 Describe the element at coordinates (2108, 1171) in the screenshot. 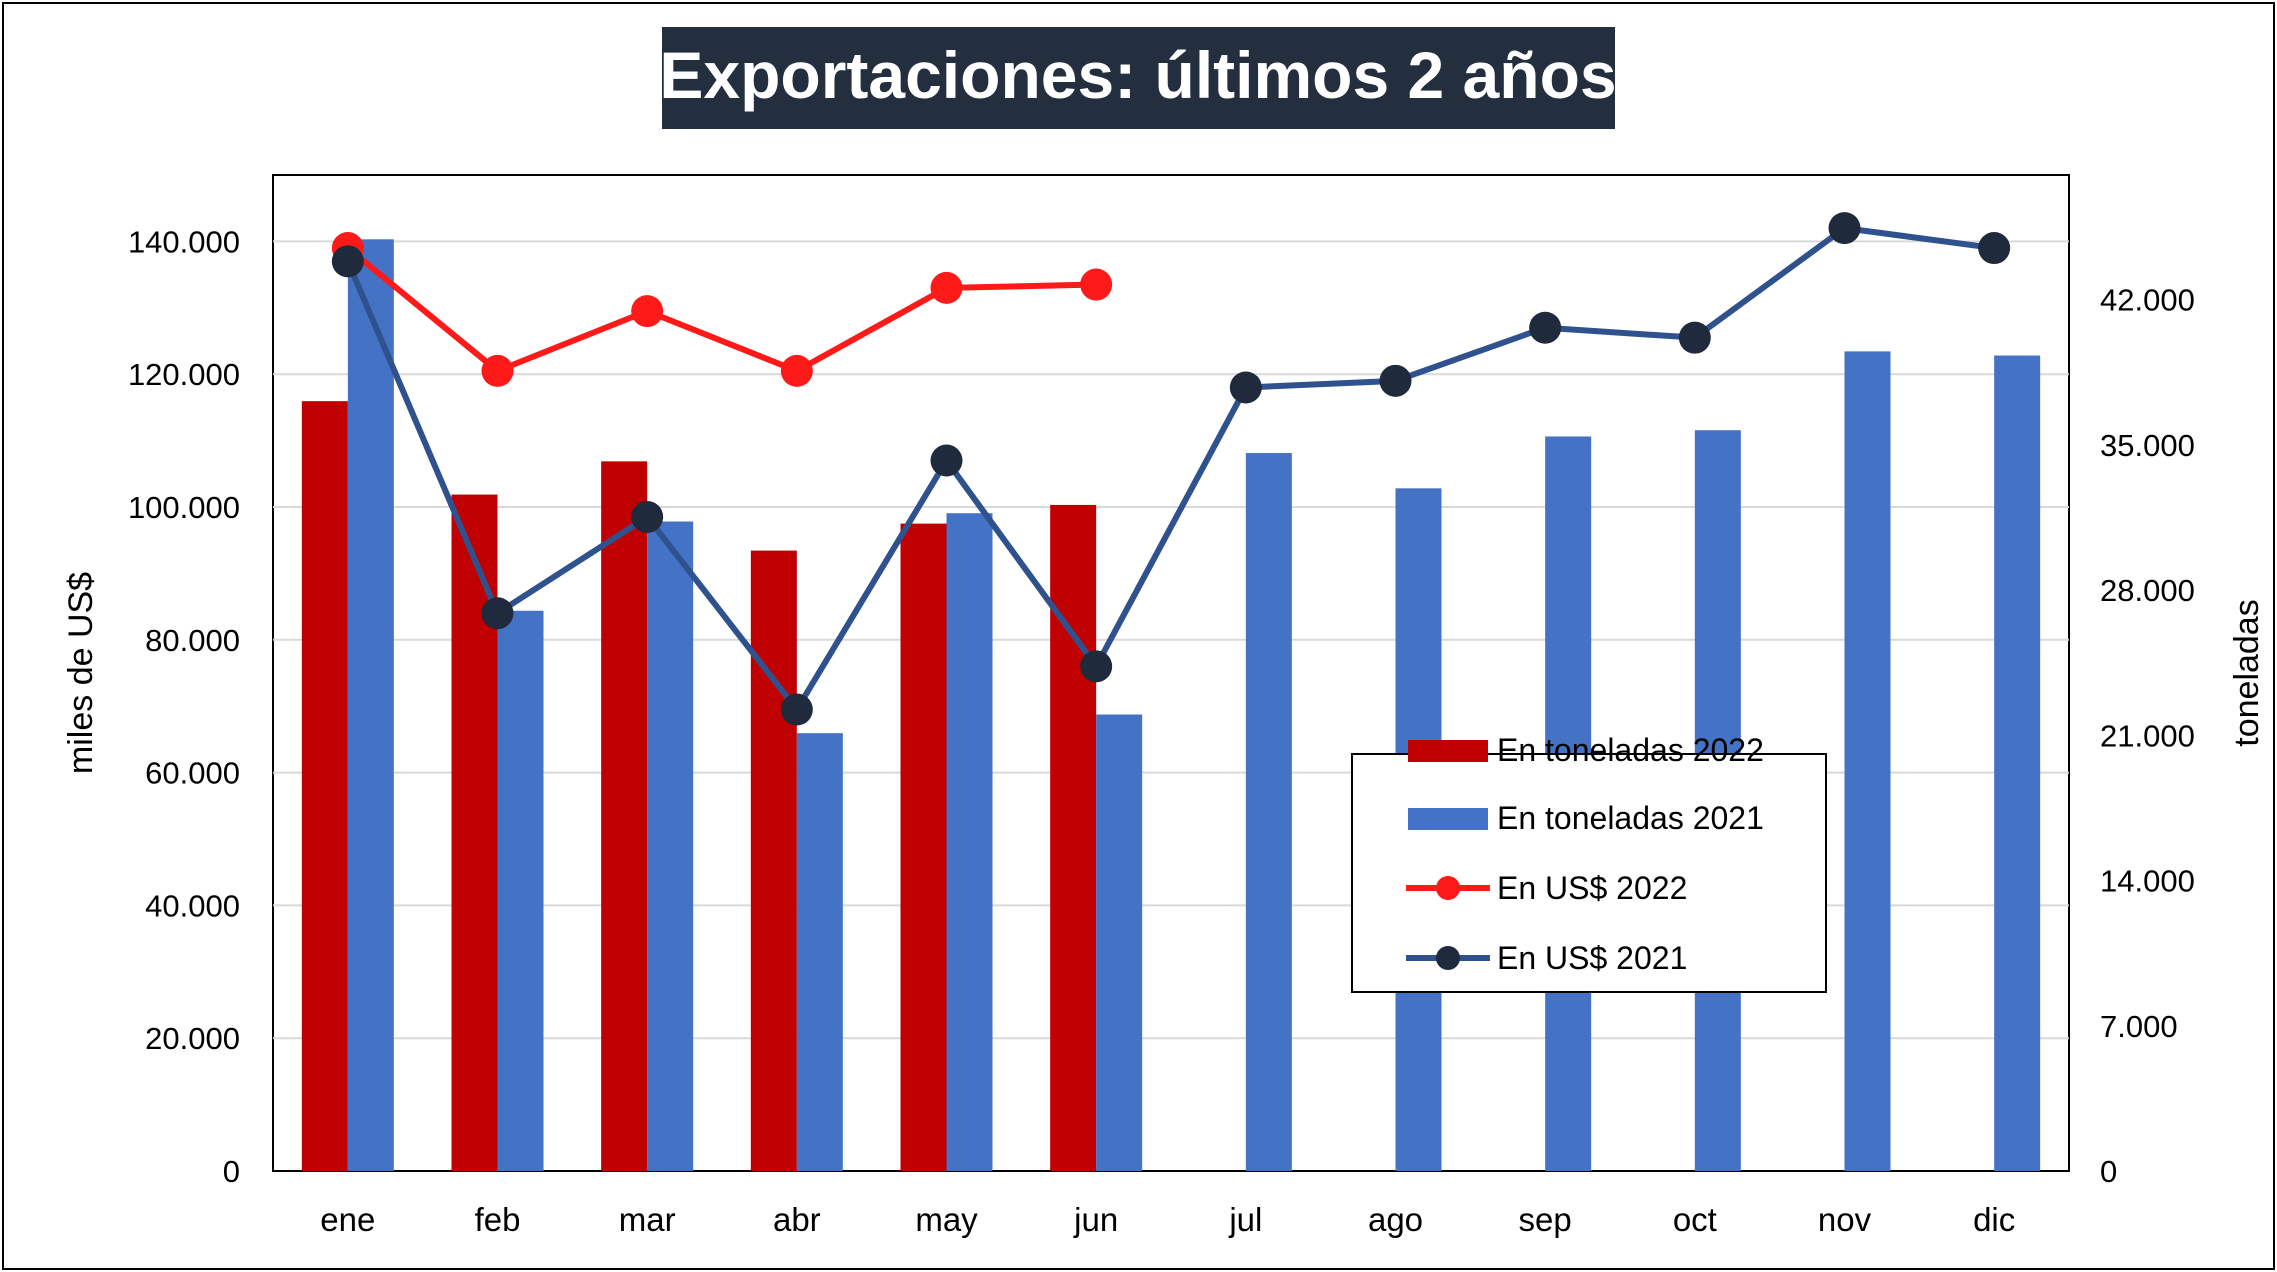

I see `y2-tick-label: 0` at that location.